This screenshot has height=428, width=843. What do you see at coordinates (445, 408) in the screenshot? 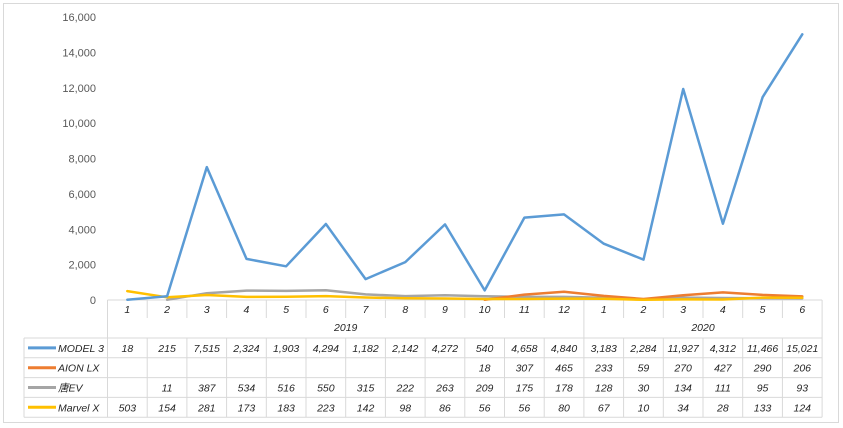
I see `data-table-cell: 86` at bounding box center [445, 408].